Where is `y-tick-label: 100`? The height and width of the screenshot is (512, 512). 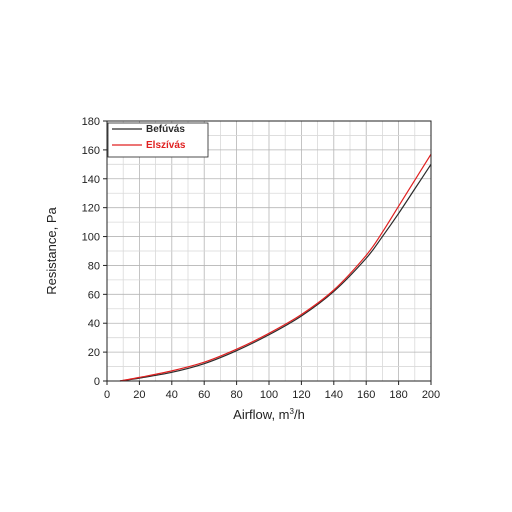
y-tick-label: 100 is located at coordinates (91, 238).